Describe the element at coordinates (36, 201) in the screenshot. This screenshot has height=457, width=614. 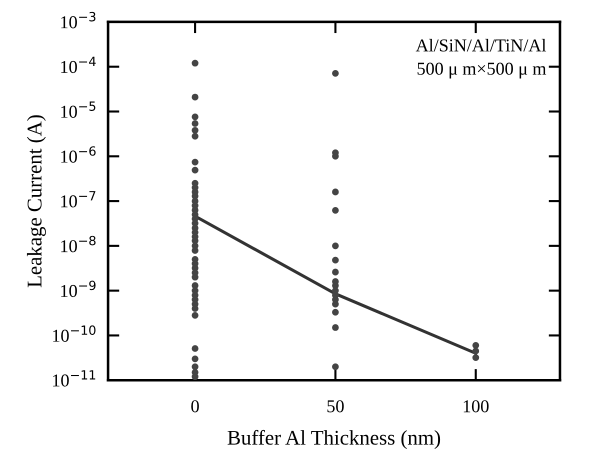
I see `y-axis-title: Leakage Current (A)` at that location.